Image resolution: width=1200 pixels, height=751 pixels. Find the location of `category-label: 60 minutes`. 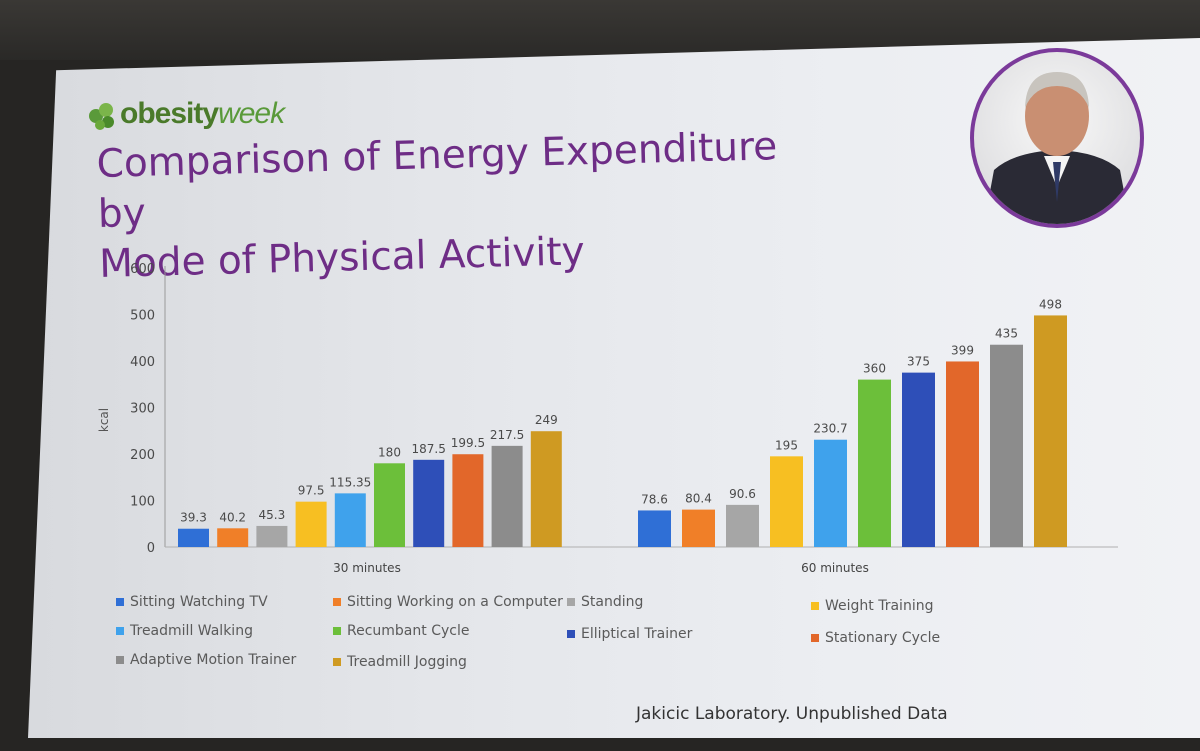

category-label: 60 minutes is located at coordinates (835, 568).